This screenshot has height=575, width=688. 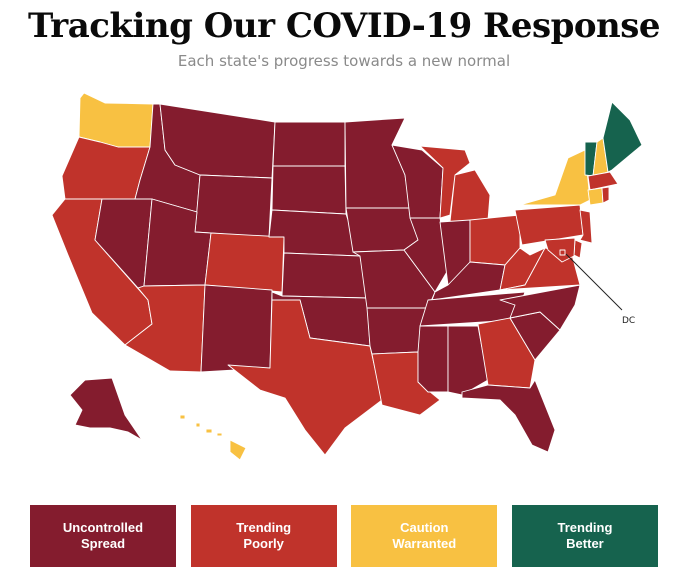 What do you see at coordinates (309, 190) in the screenshot?
I see `state-SD` at bounding box center [309, 190].